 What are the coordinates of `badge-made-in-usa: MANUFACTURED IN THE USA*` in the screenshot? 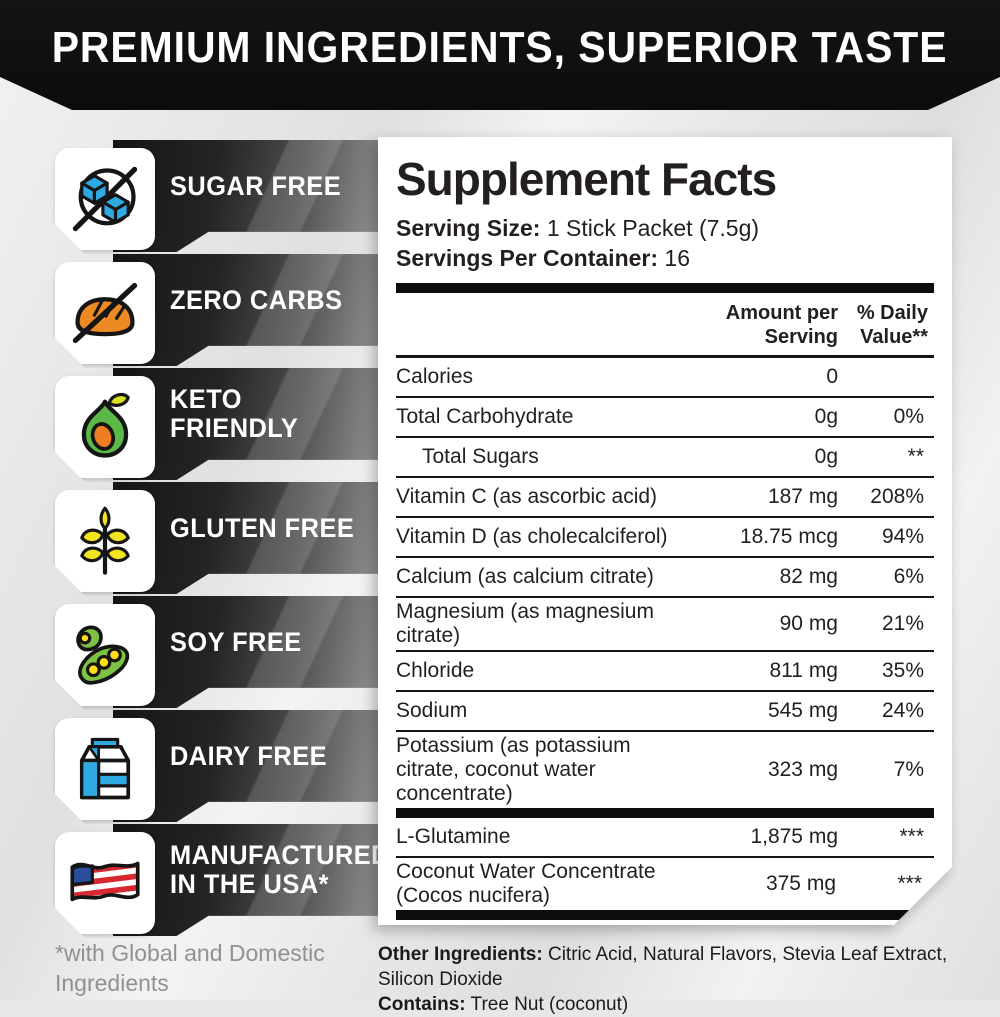 It's located at (222, 880).